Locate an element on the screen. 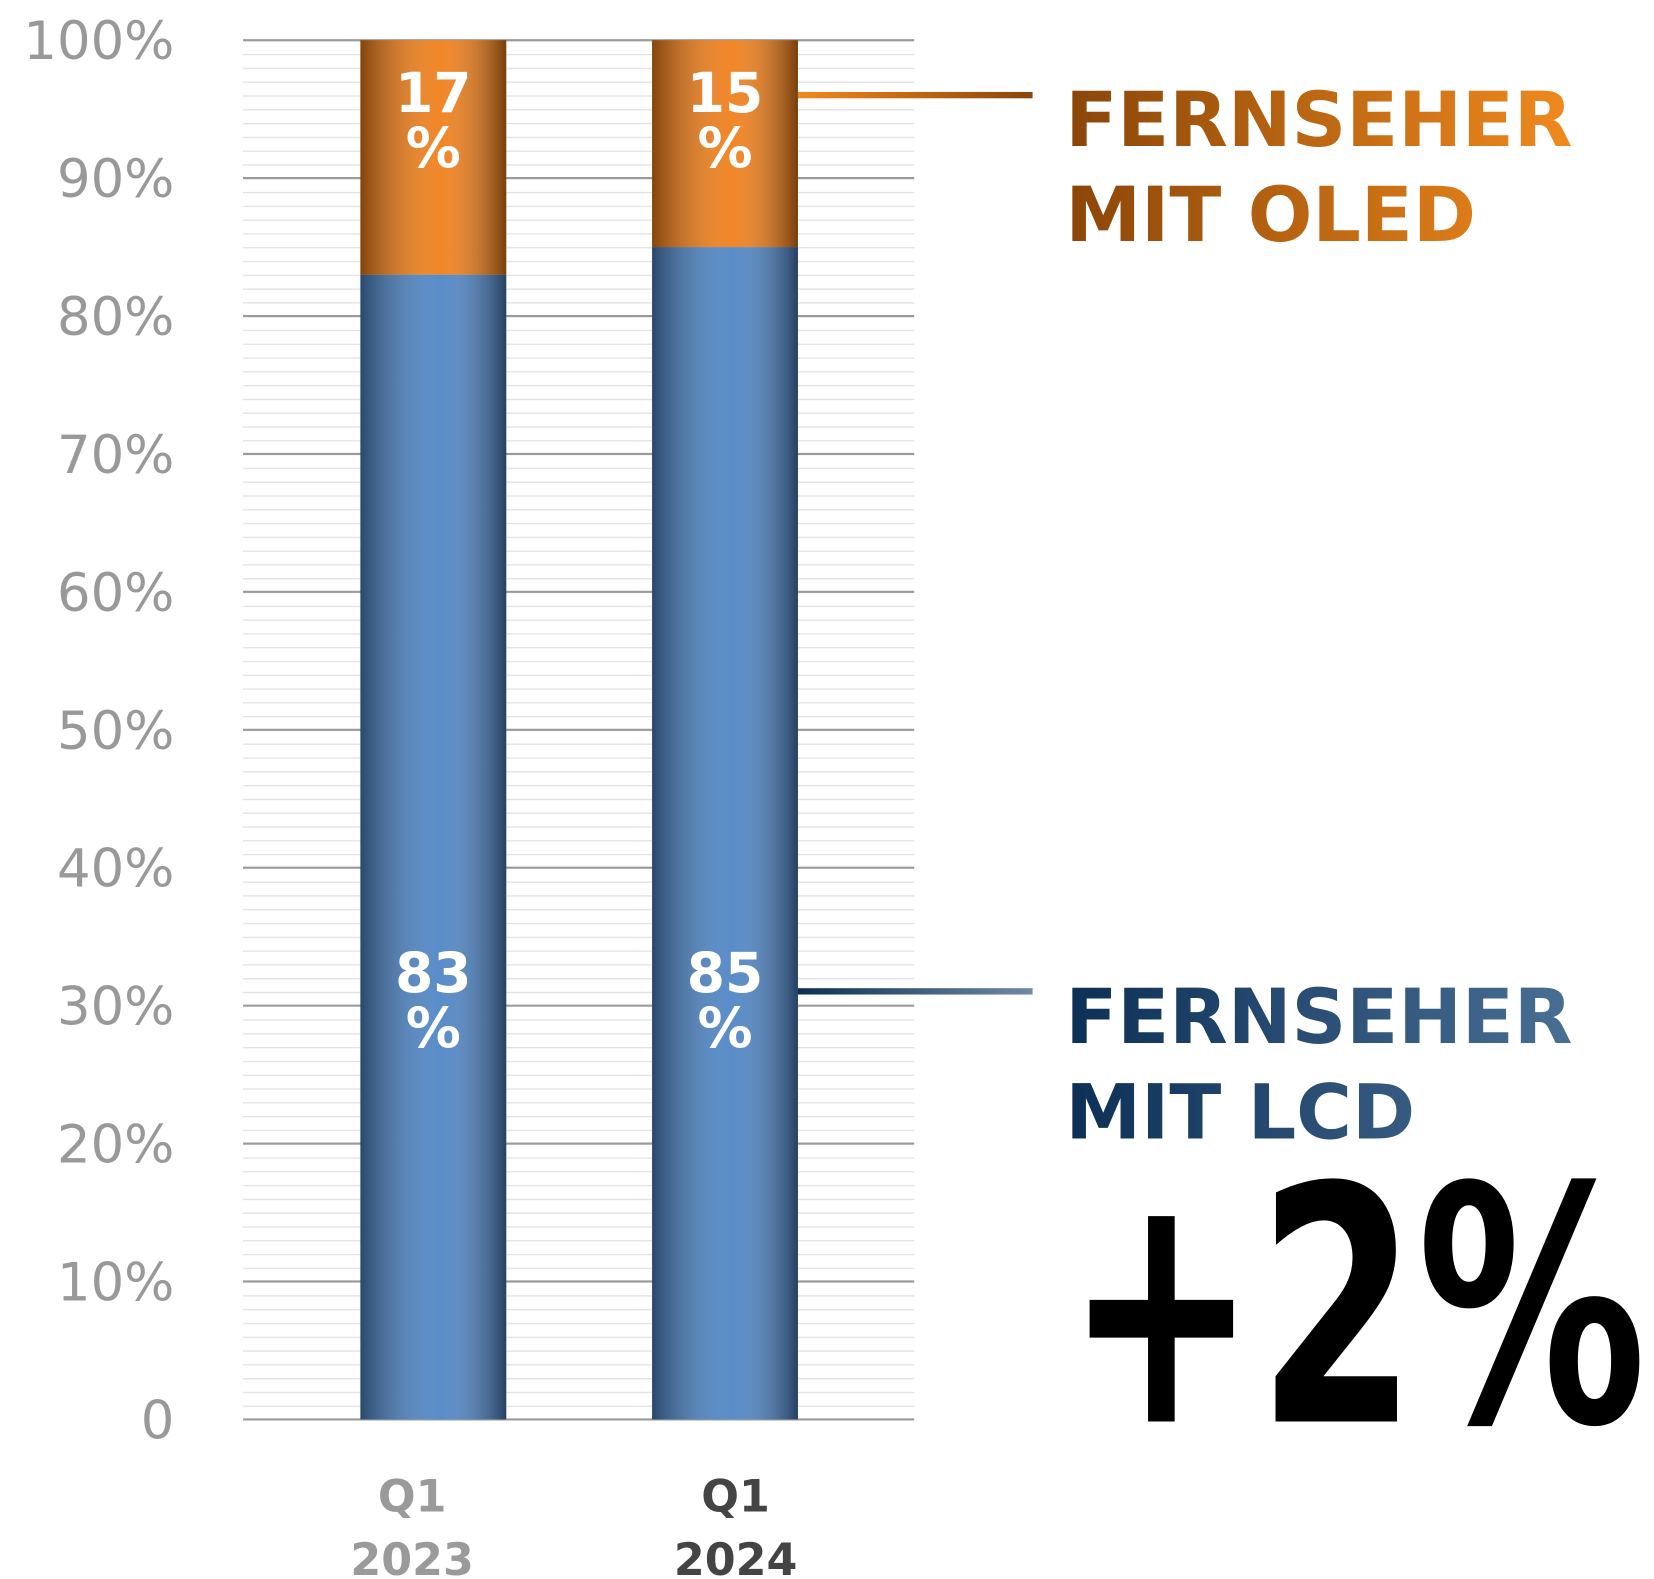 The image size is (1654, 1579). y-tick-label: 90% is located at coordinates (115, 179).